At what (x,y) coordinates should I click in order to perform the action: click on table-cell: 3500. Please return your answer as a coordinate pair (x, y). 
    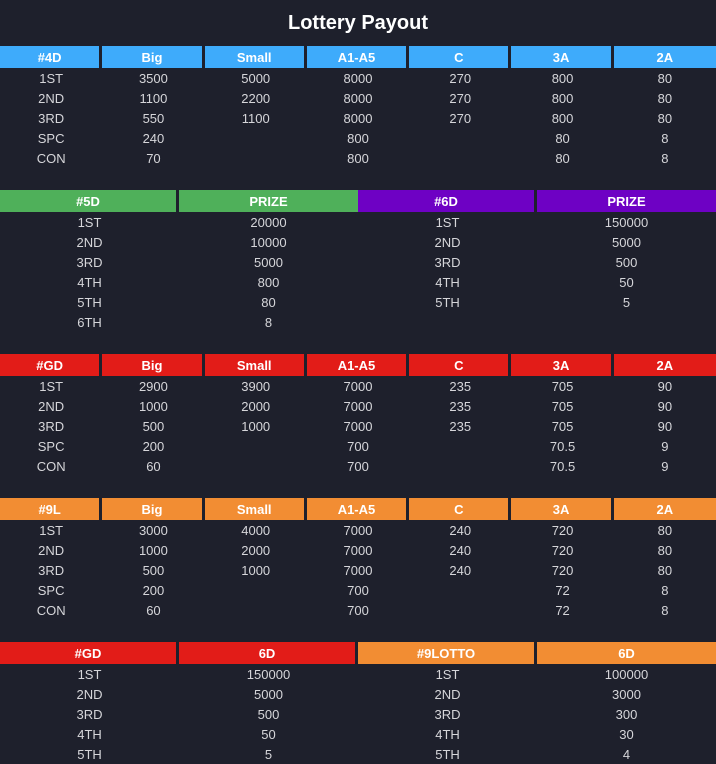
    Looking at the image, I should click on (153, 78).